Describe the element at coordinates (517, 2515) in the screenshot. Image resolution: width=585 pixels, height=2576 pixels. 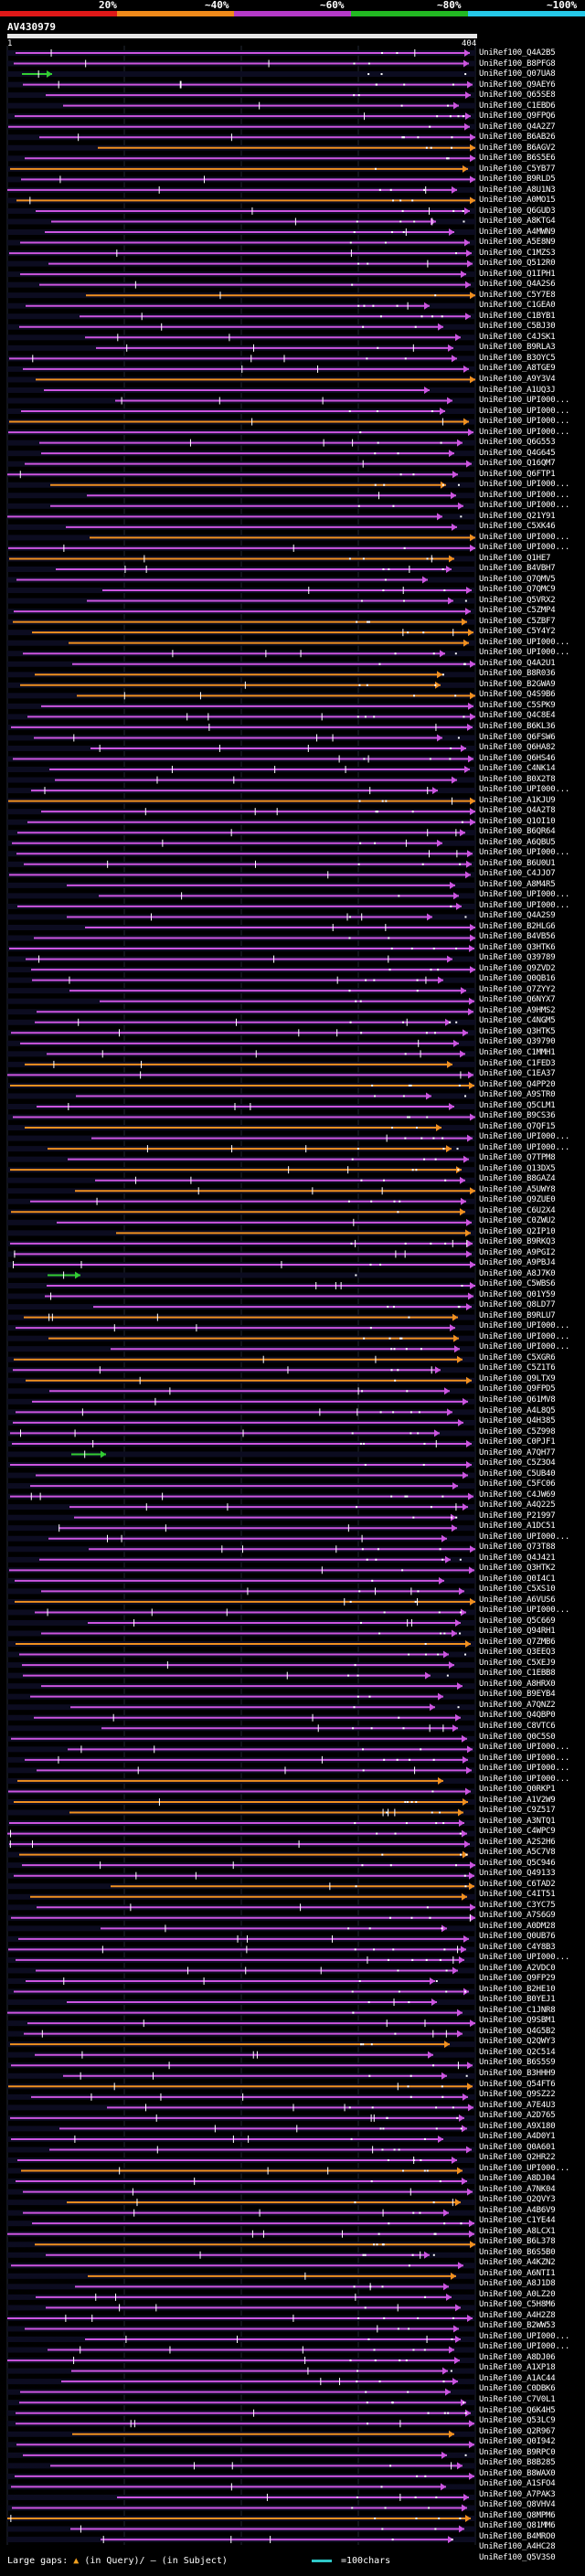
I see `hit-label: UniRef100_Q8MPM6` at that location.